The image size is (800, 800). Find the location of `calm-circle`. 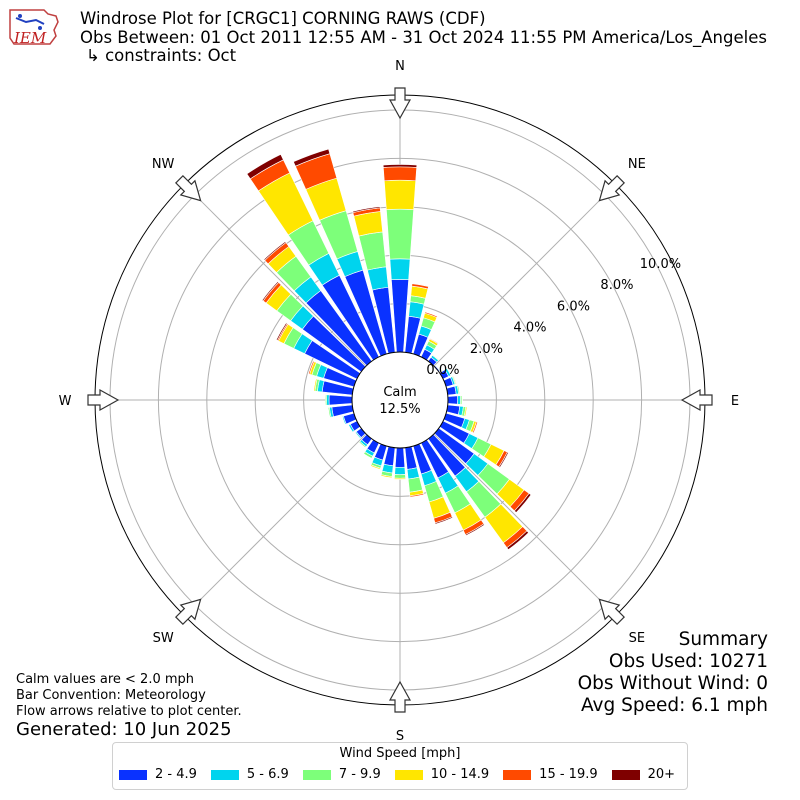

calm-circle is located at coordinates (400, 400).